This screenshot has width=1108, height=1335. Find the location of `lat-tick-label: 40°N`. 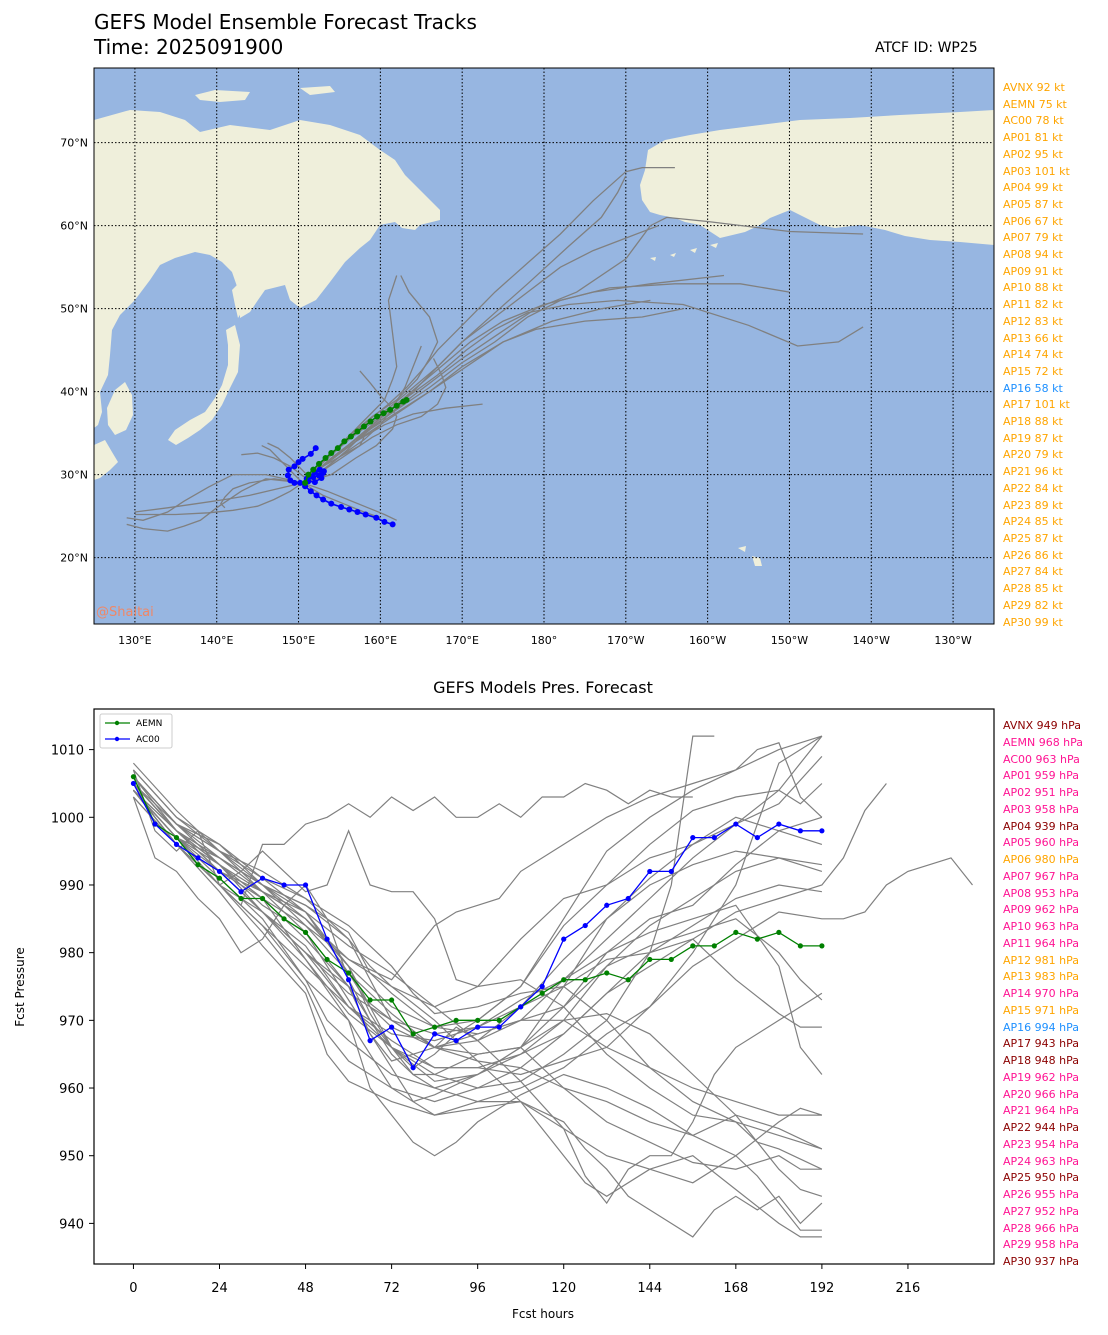

lat-tick-label: 40°N is located at coordinates (74, 392).